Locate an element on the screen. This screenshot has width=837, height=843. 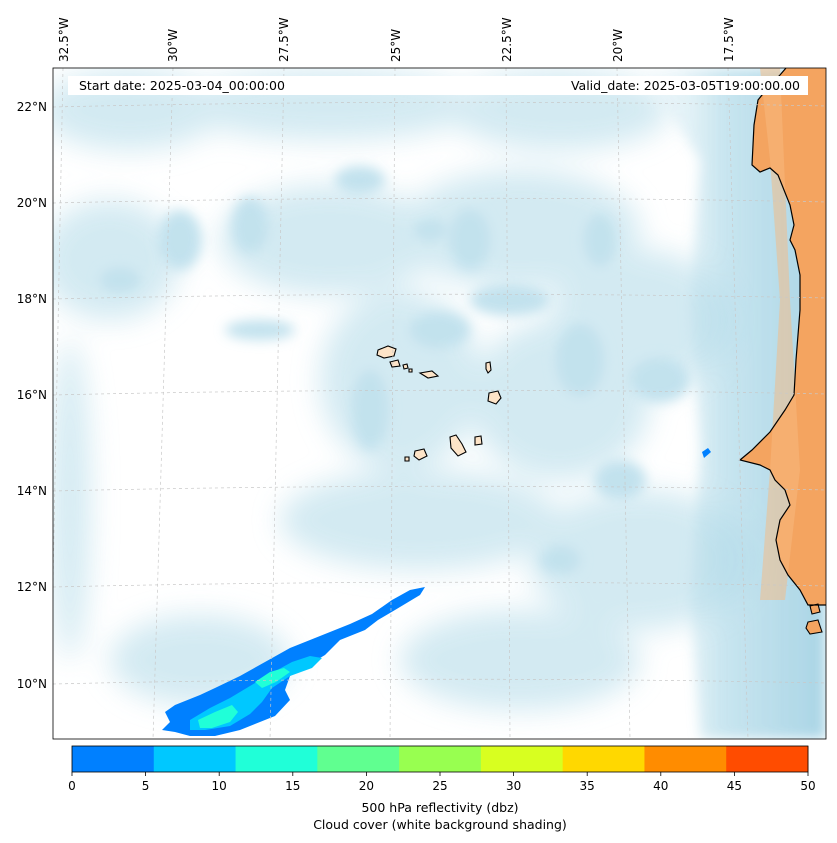
date-header-strip is located at coordinates (438, 85).